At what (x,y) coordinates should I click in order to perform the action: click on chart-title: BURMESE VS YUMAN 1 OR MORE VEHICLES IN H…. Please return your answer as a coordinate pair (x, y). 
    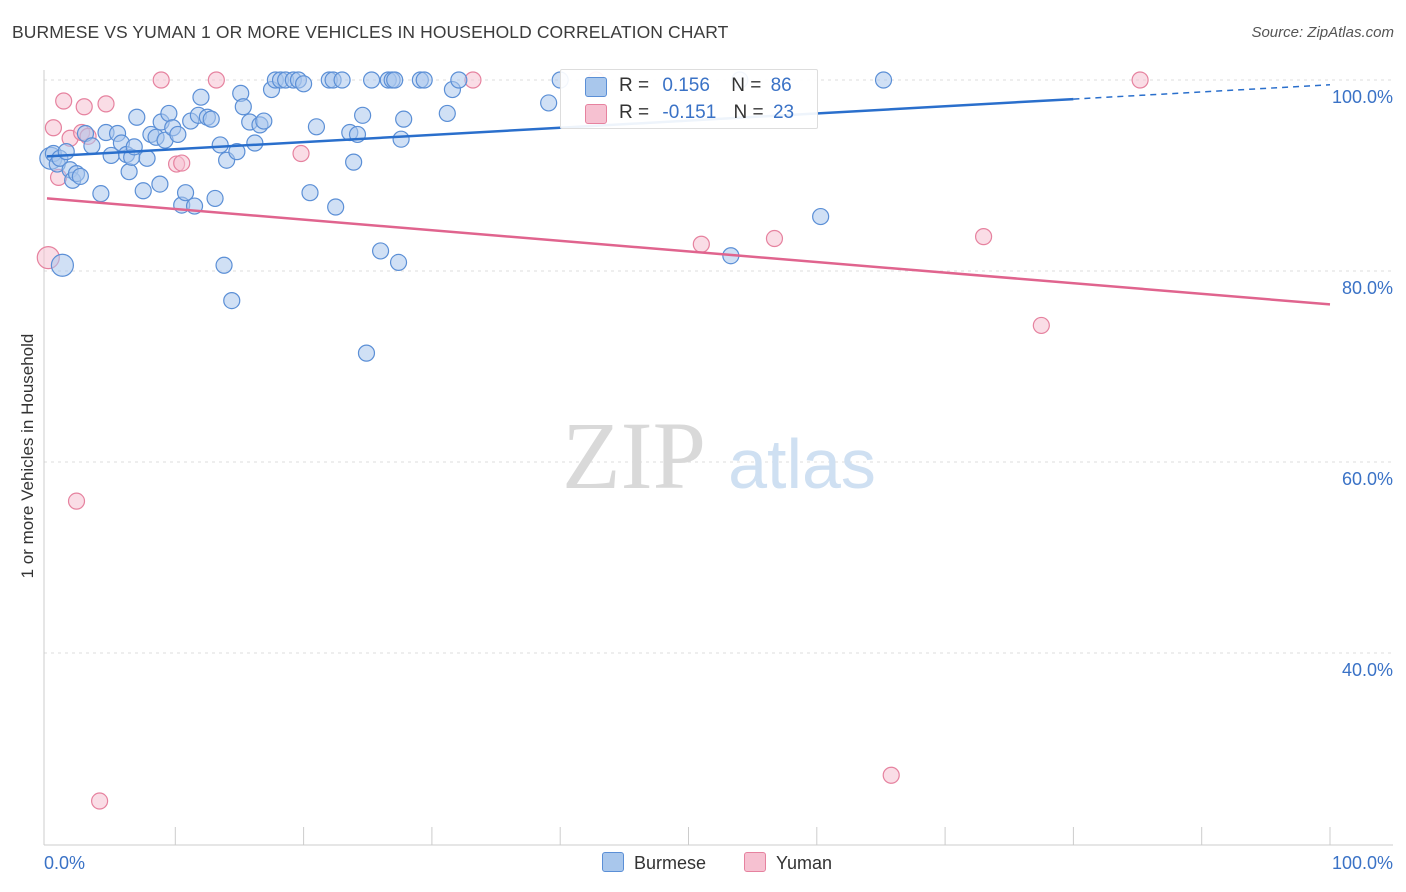
    Looking at the image, I should click on (370, 32).